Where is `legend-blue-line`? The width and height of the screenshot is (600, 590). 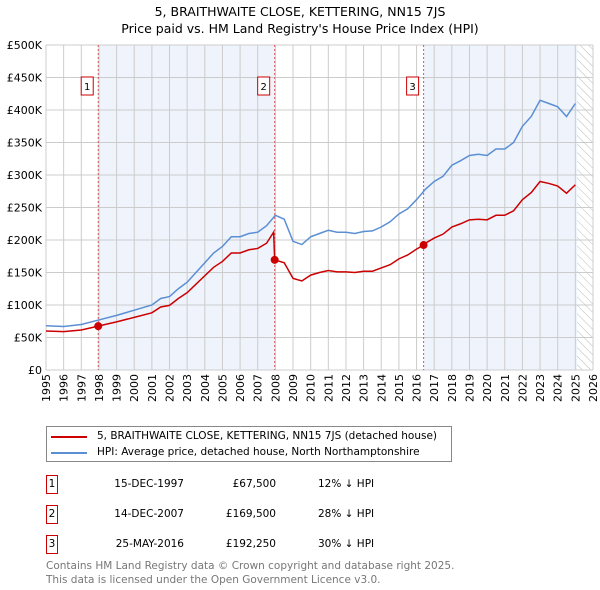 legend-blue-line is located at coordinates (69, 452).